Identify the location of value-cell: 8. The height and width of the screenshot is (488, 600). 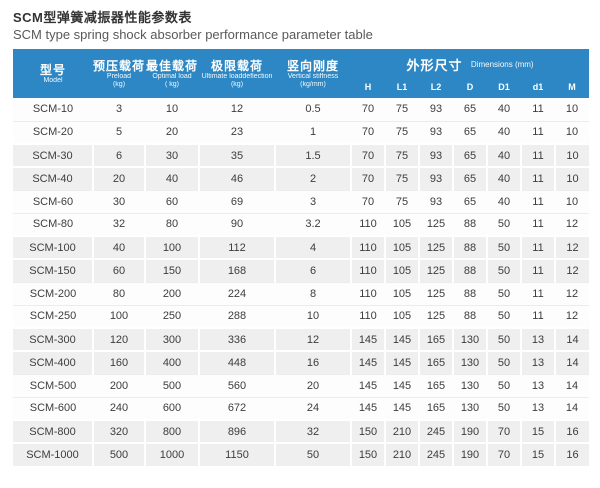
(313, 293).